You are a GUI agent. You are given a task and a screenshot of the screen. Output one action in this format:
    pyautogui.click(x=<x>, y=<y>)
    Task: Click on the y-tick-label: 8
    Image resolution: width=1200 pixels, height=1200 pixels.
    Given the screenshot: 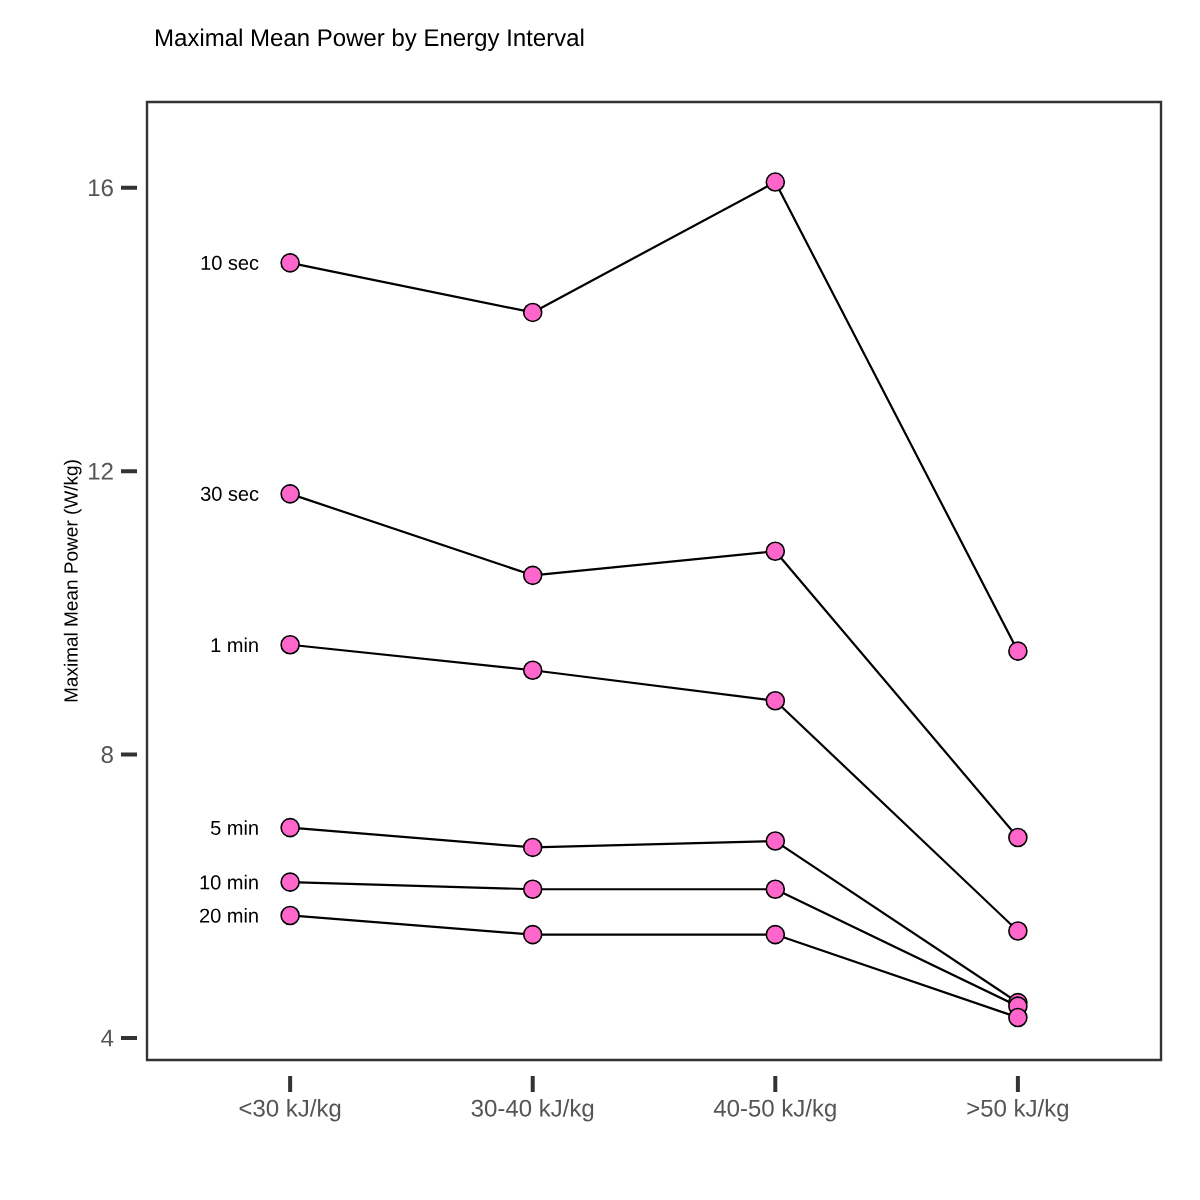 What is the action you would take?
    pyautogui.click(x=107, y=755)
    